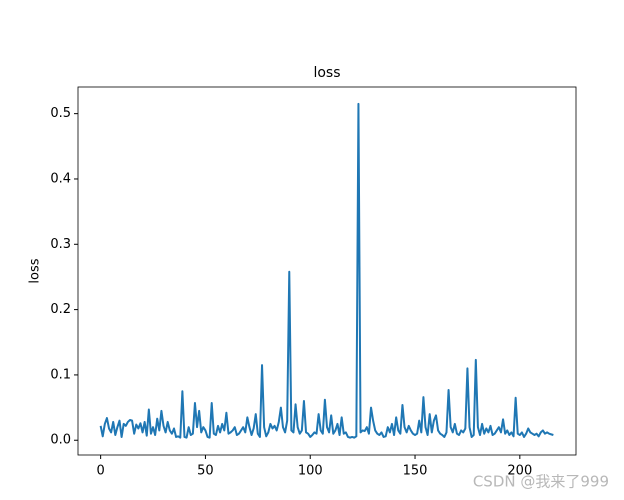 Image resolution: width=624 pixels, height=500 pixels. Describe the element at coordinates (60, 113) in the screenshot. I see `y-tick-label: 0.5` at that location.